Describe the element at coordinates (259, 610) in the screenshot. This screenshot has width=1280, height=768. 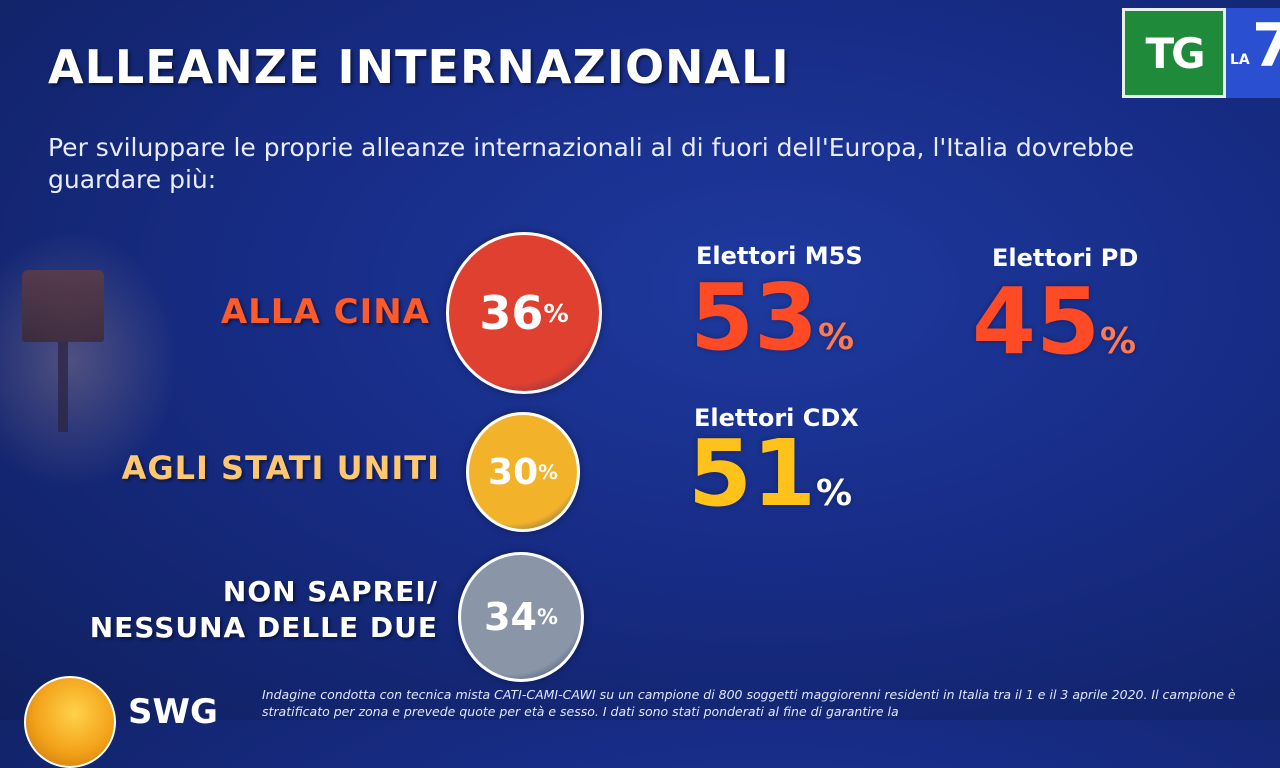
I see `row-label-non-saprei: NON SAPREI/ NESSUNA DELLE DUE` at that location.